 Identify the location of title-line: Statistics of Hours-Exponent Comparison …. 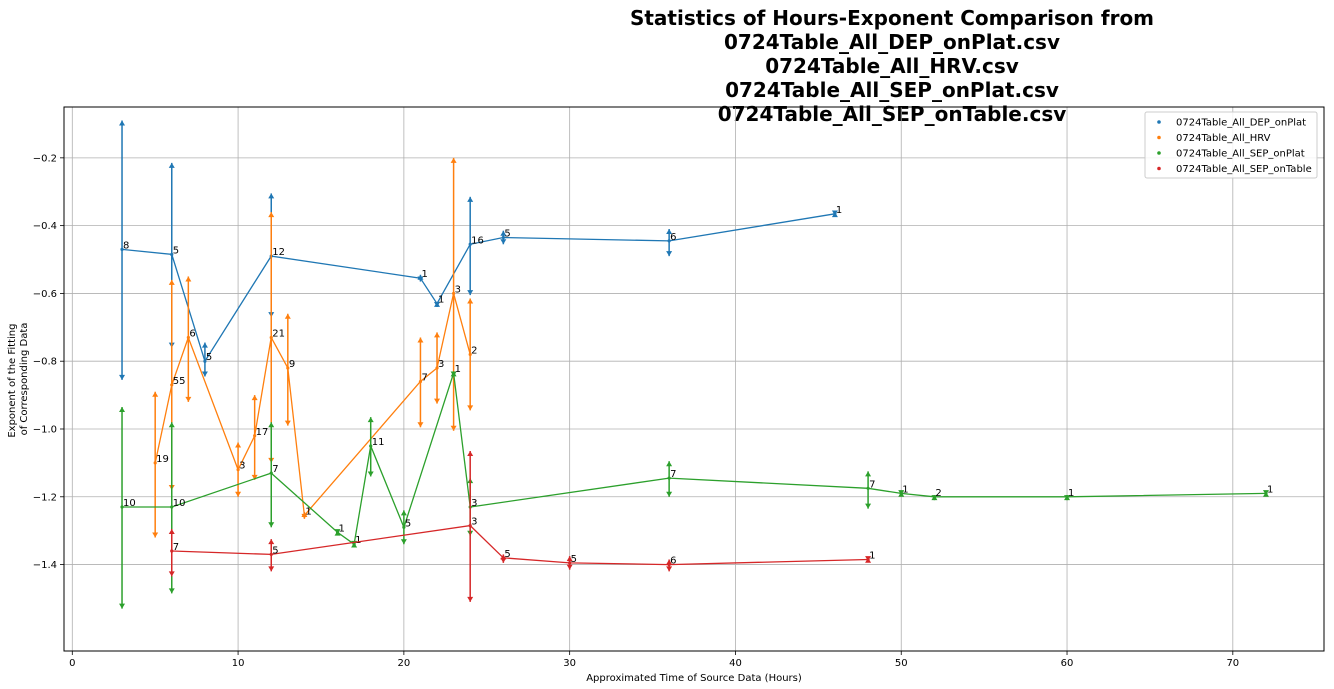
(892, 18).